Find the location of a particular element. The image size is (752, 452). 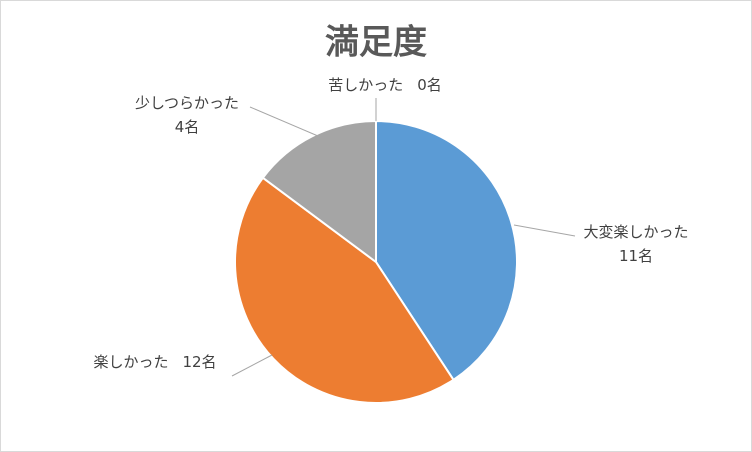

value-label: 11名 is located at coordinates (636, 256).